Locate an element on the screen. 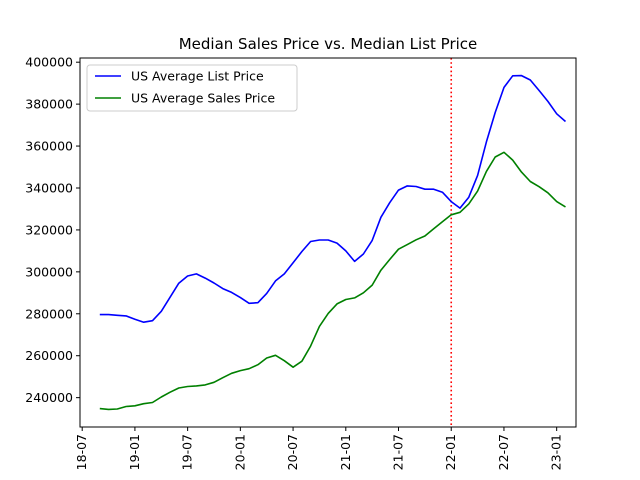 Image resolution: width=640 pixels, height=480 pixels. y-tick-label: 280000 is located at coordinates (49, 313).